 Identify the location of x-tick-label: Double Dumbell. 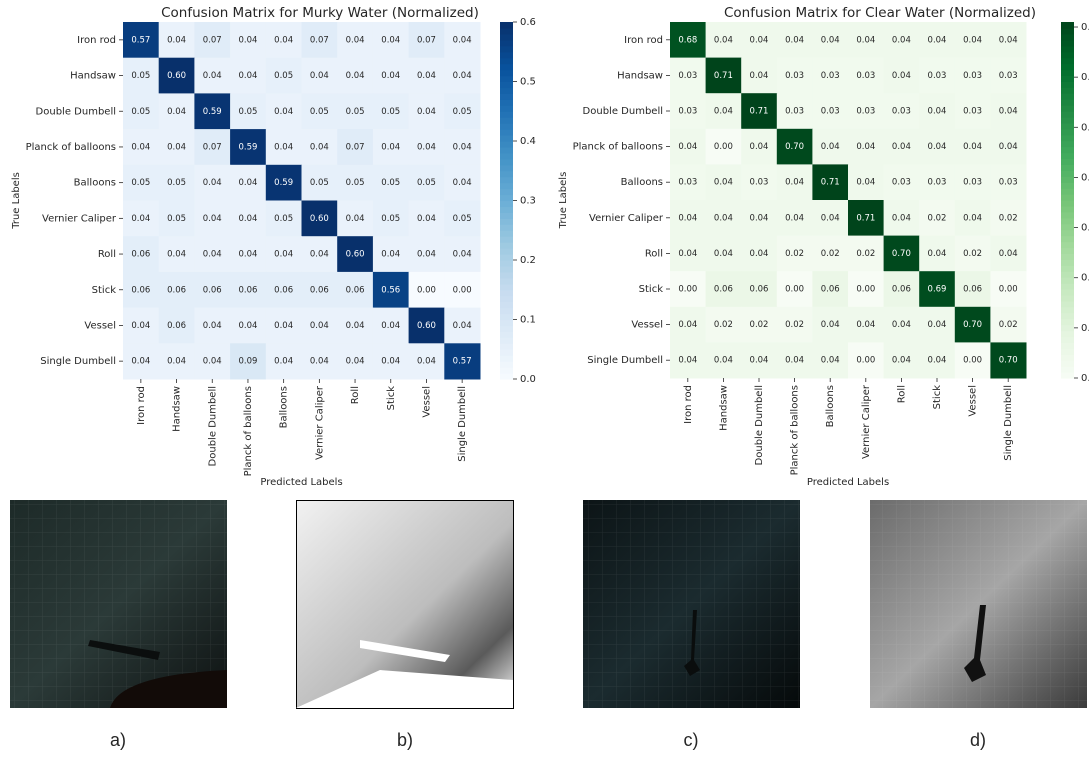
(759, 425).